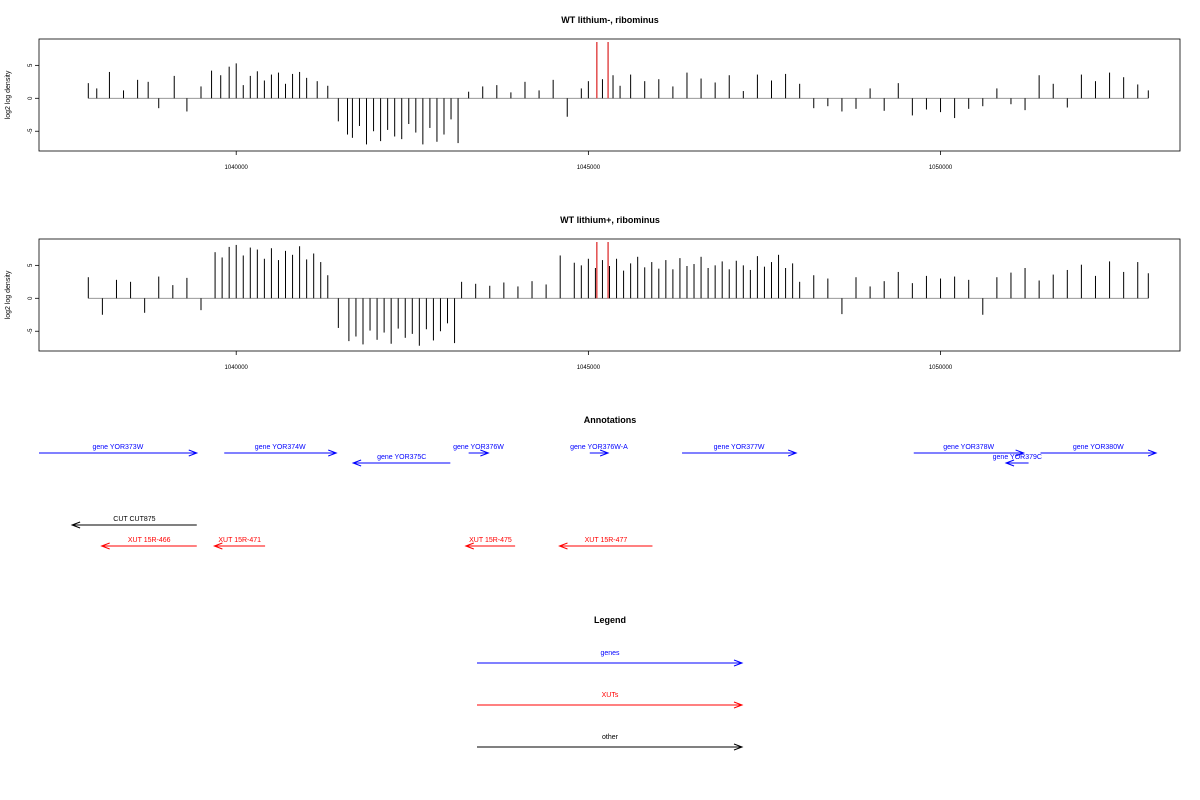  What do you see at coordinates (117, 447) in the screenshot?
I see `annotation-label: gene YOR373W` at bounding box center [117, 447].